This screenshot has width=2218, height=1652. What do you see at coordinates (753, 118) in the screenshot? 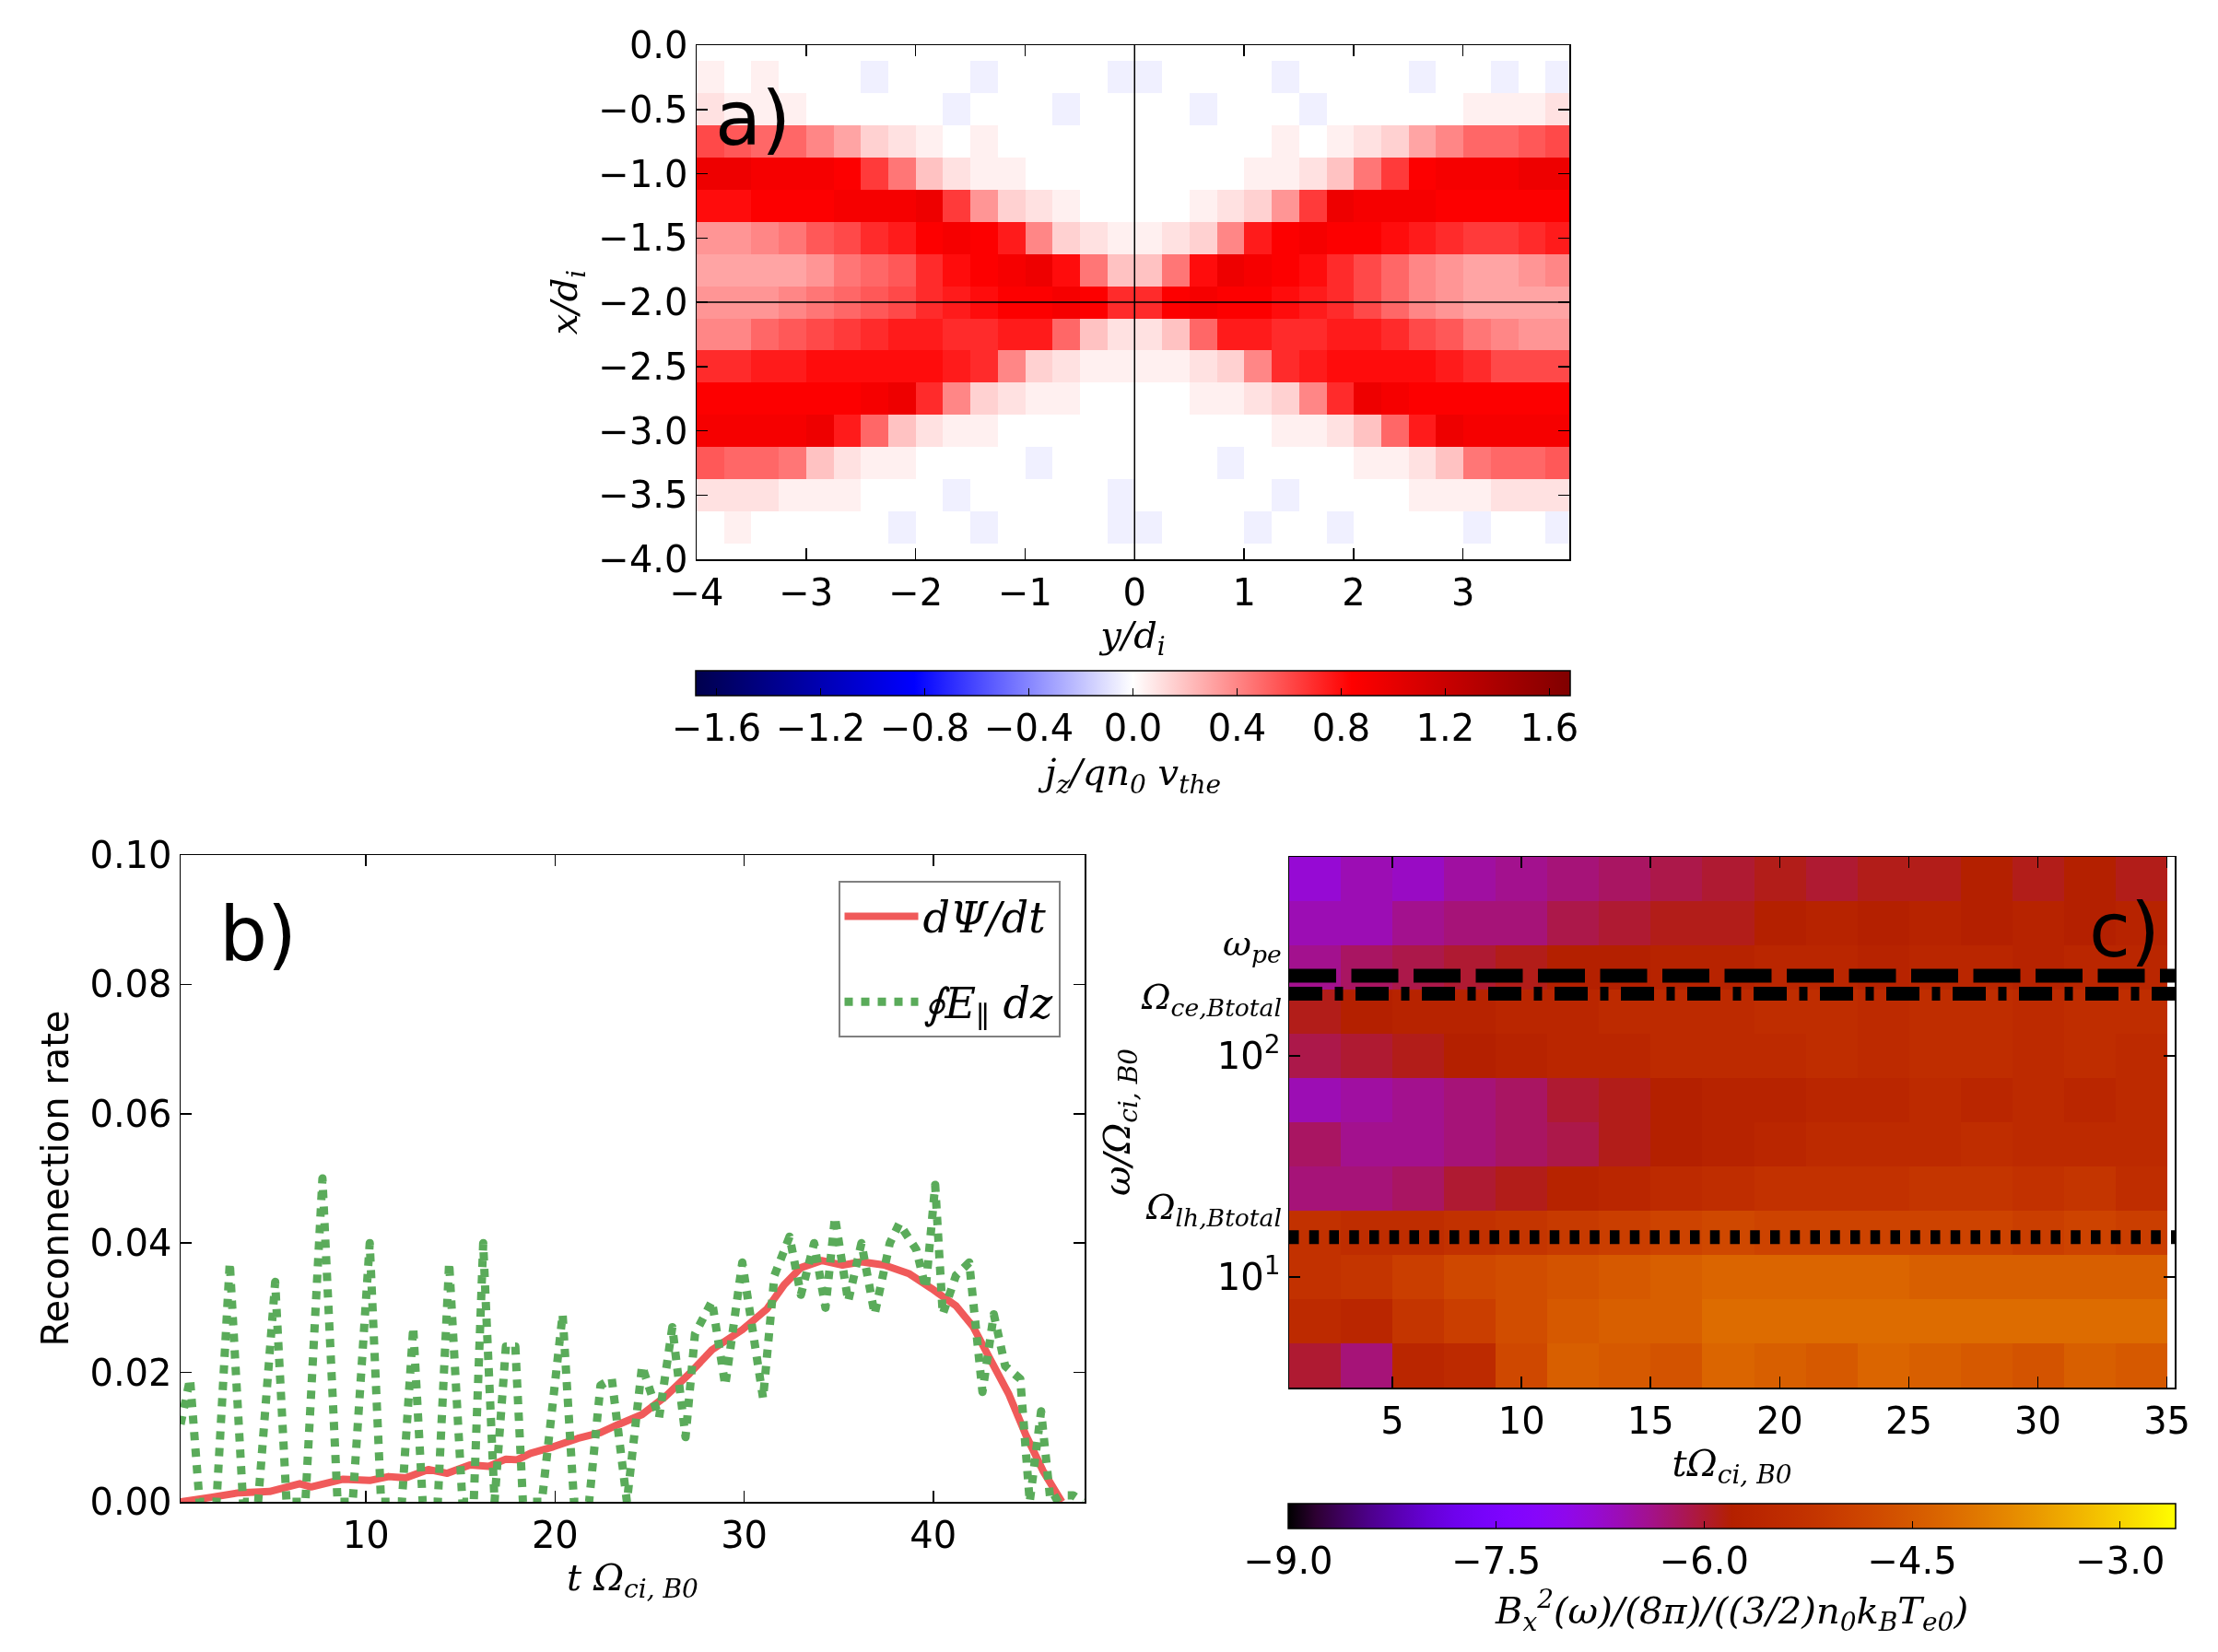
I see `annotation: a)` at bounding box center [753, 118].